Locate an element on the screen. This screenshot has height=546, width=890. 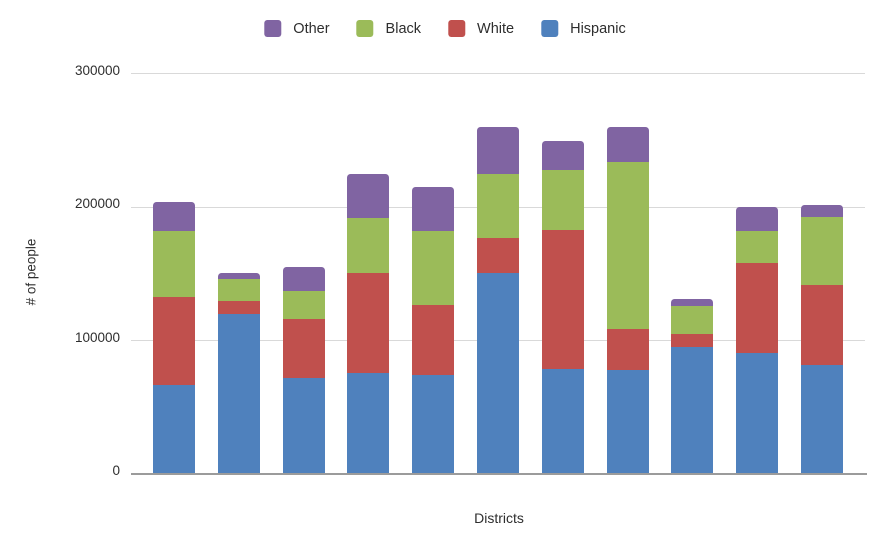
legend-item-other: Other is located at coordinates (297, 28).